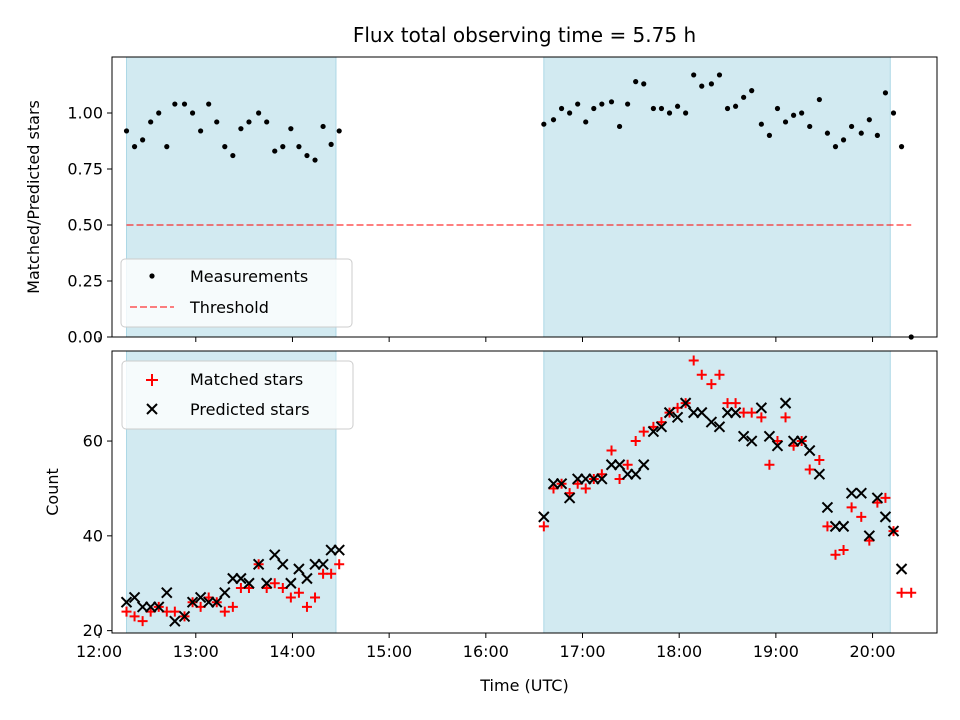 Image resolution: width=960 pixels, height=720 pixels. Describe the element at coordinates (523, 685) in the screenshot. I see `x-axis-label: Time (UTC)` at that location.